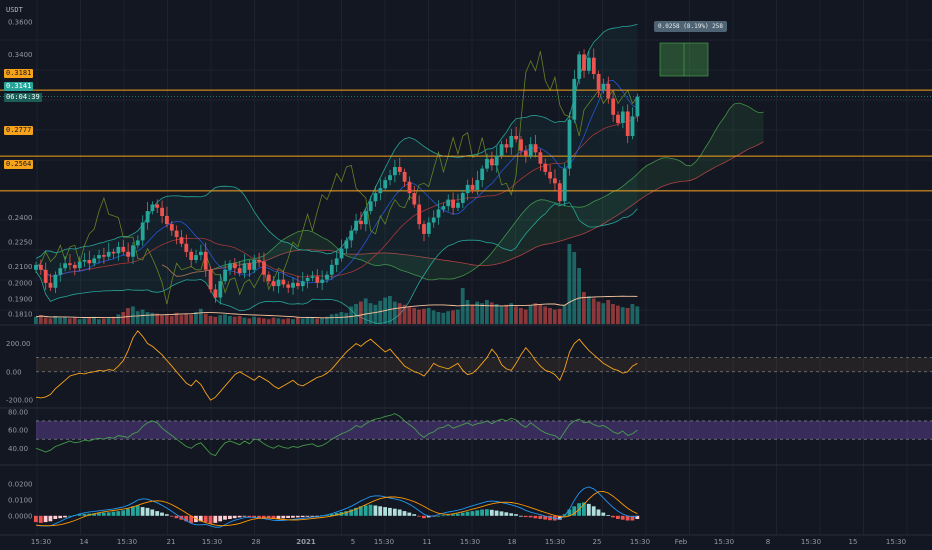 Image resolution: width=932 pixels, height=550 pixels. Describe the element at coordinates (20, 243) in the screenshot. I see `price-axis-label: 0.2250` at that location.